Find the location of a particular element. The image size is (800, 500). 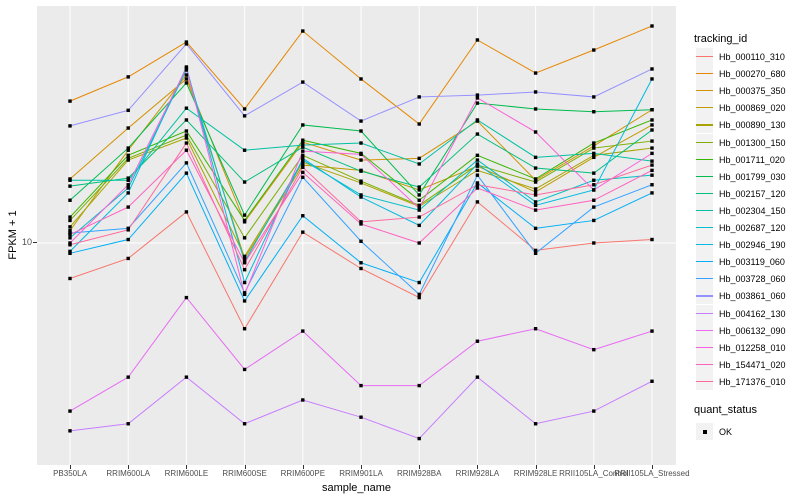

x-tick-label-RRIM600PE: RRIM600PE is located at coordinates (303, 473).